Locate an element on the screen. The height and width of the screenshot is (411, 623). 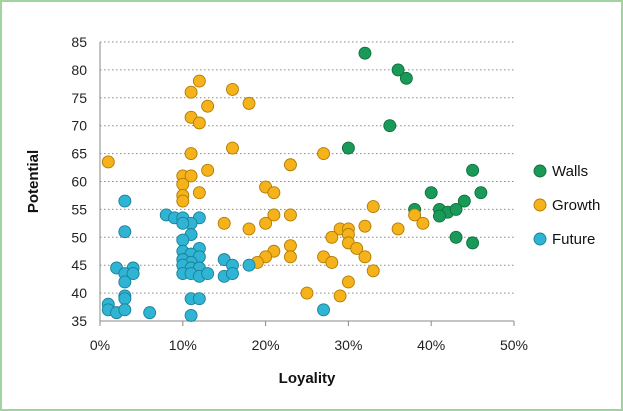
y-tick-label: 40 is located at coordinates (79, 293).